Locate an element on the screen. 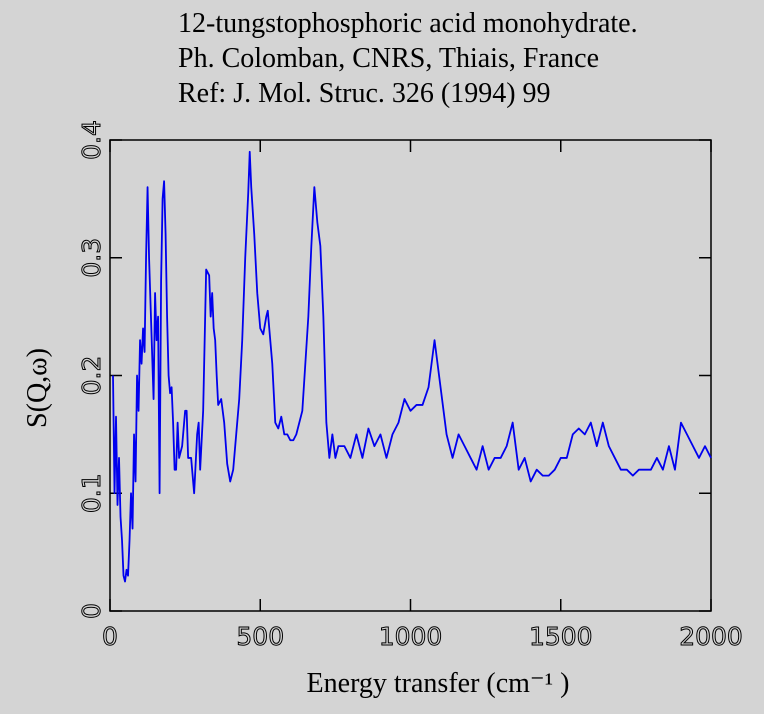 The image size is (764, 714). y-tick-label: 0 is located at coordinates (91, 611).